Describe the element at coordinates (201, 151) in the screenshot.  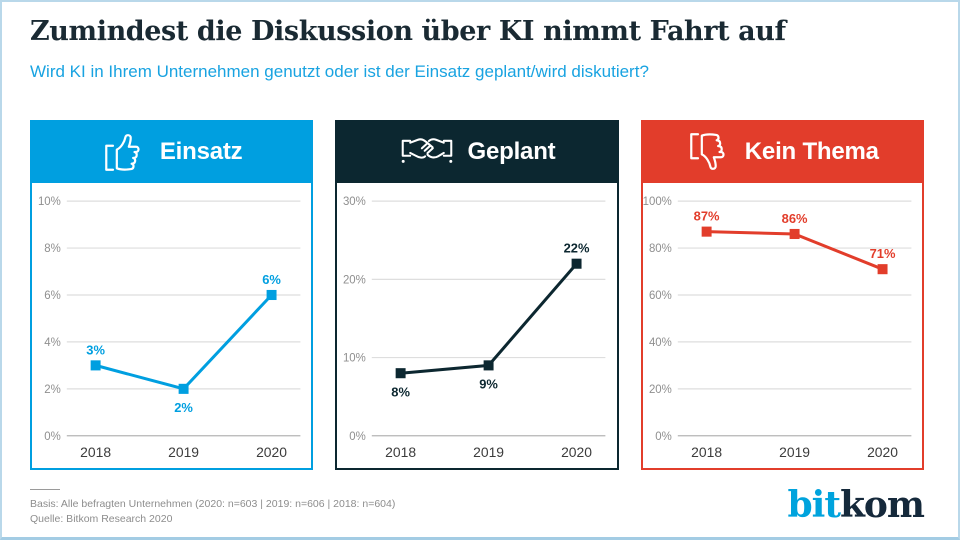
I see `panel-einsatz-label: Einsatz` at that location.